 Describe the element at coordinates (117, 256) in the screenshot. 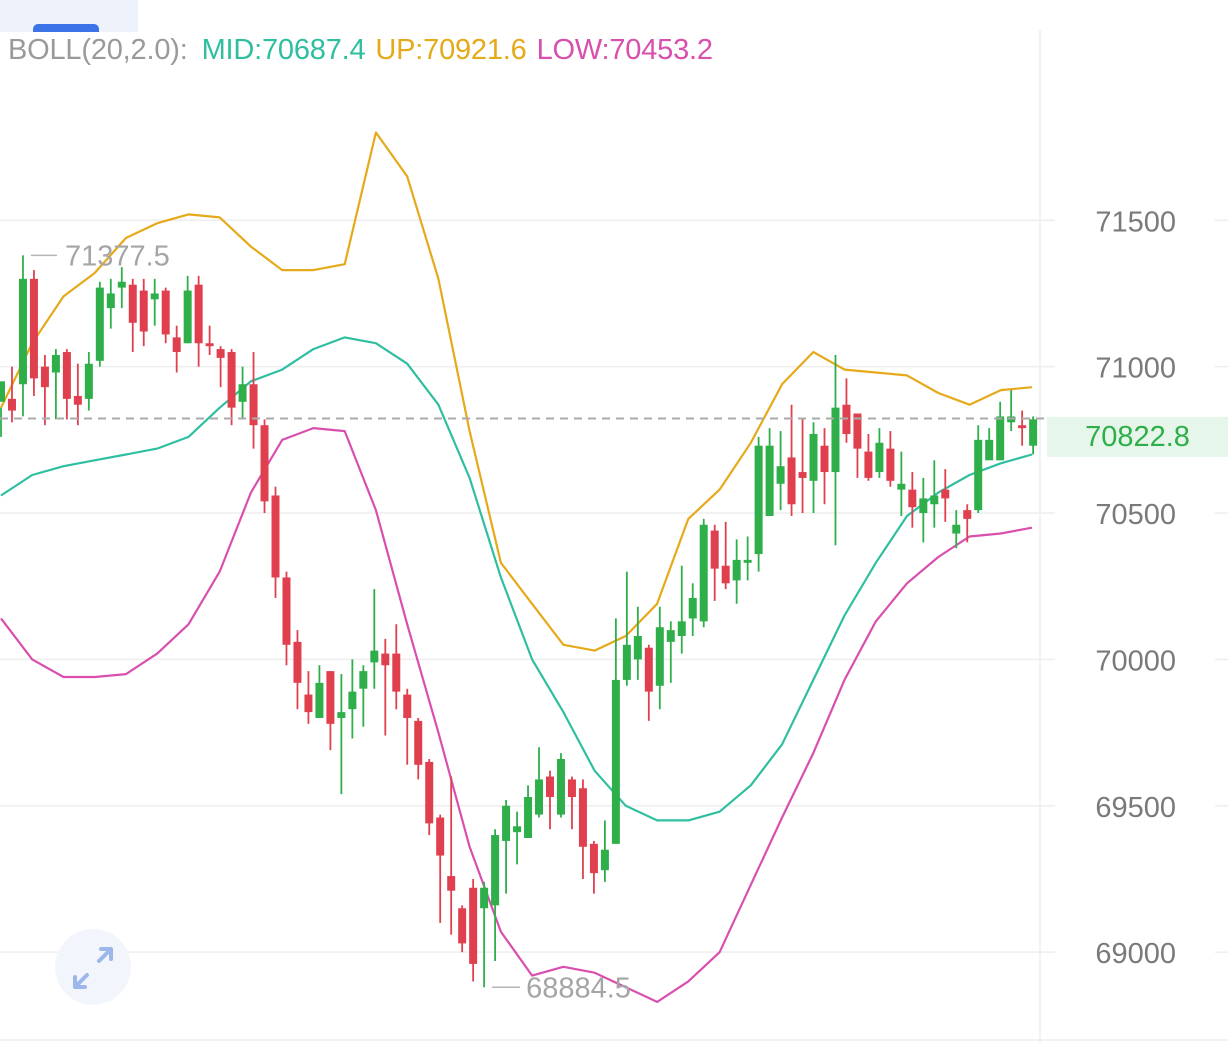

I see `high-marker-label: 71377.5` at that location.